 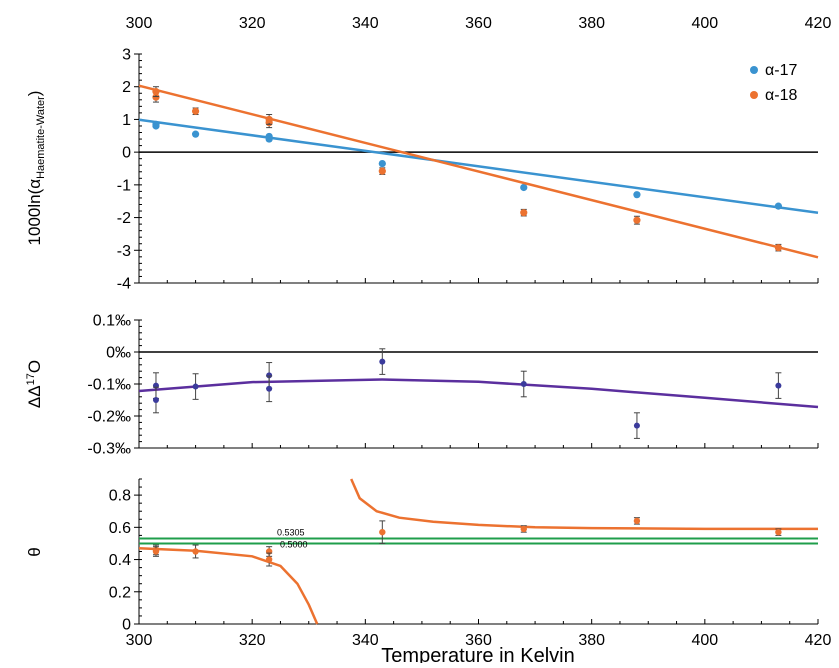 I want to click on x-tick-label: 420, so click(x=818, y=640).